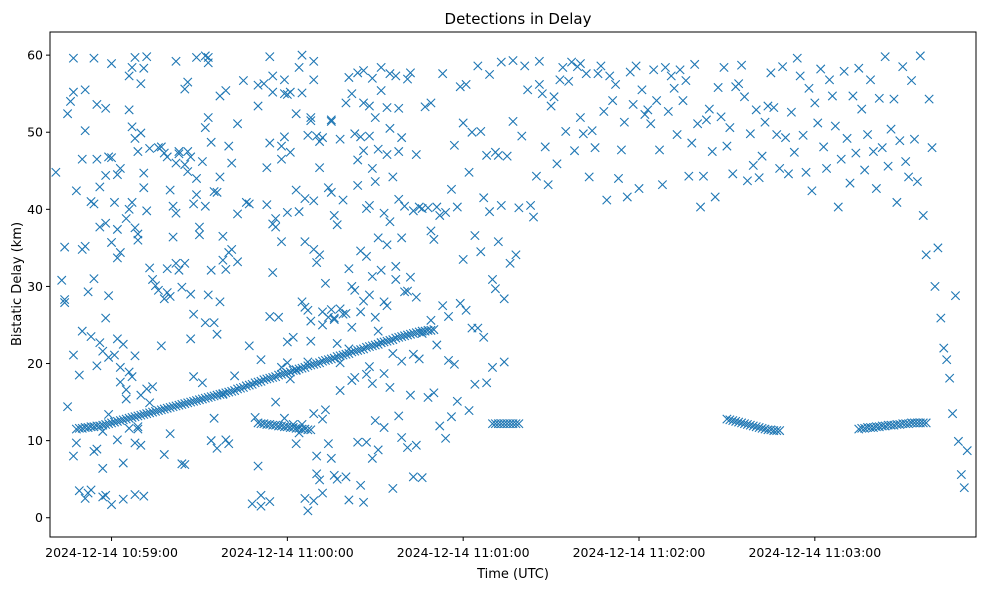  Describe the element at coordinates (35, 363) in the screenshot. I see `y-tick-label: 20` at that location.